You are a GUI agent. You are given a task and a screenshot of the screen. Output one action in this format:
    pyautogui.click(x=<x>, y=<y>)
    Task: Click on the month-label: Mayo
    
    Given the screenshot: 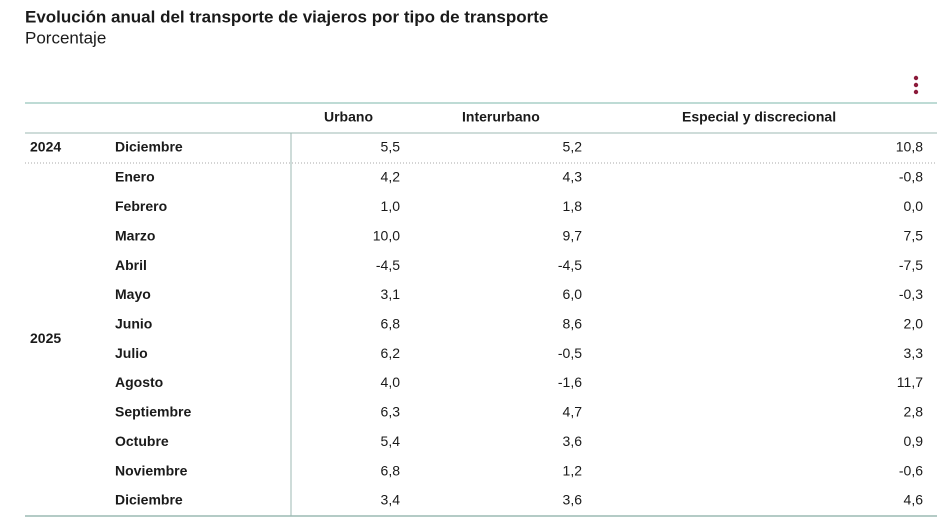 What is the action you would take?
    pyautogui.click(x=133, y=294)
    